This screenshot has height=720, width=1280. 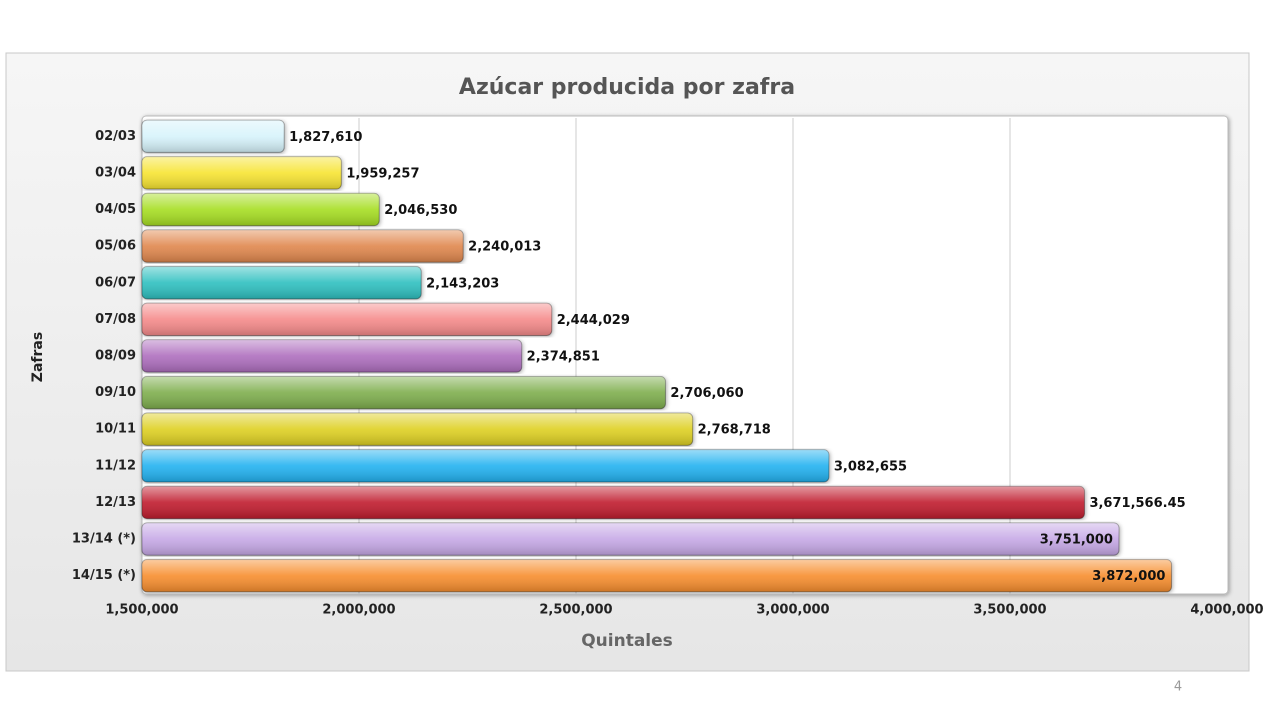 What do you see at coordinates (870, 466) in the screenshot?
I see `value-label: 3,082,655` at bounding box center [870, 466].